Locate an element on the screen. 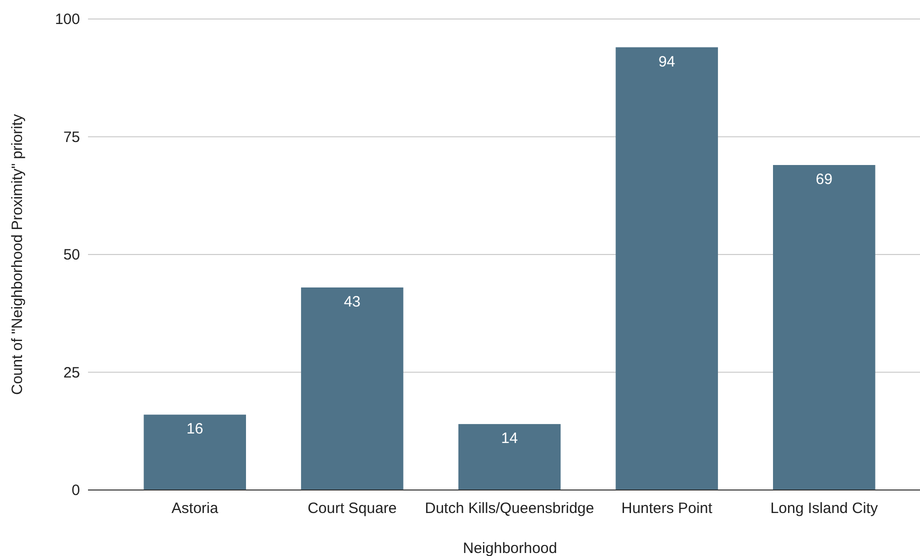 Image resolution: width=920 pixels, height=556 pixels. x-tick-label: Hunters Point is located at coordinates (667, 508).